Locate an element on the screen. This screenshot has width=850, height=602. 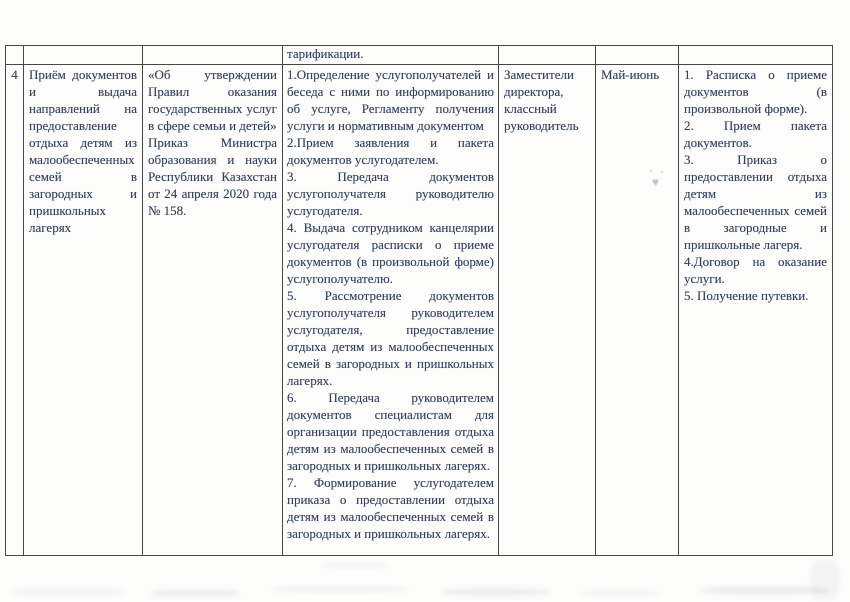
scan-artifact-heart-mark: ♥ is located at coordinates (655, 182).